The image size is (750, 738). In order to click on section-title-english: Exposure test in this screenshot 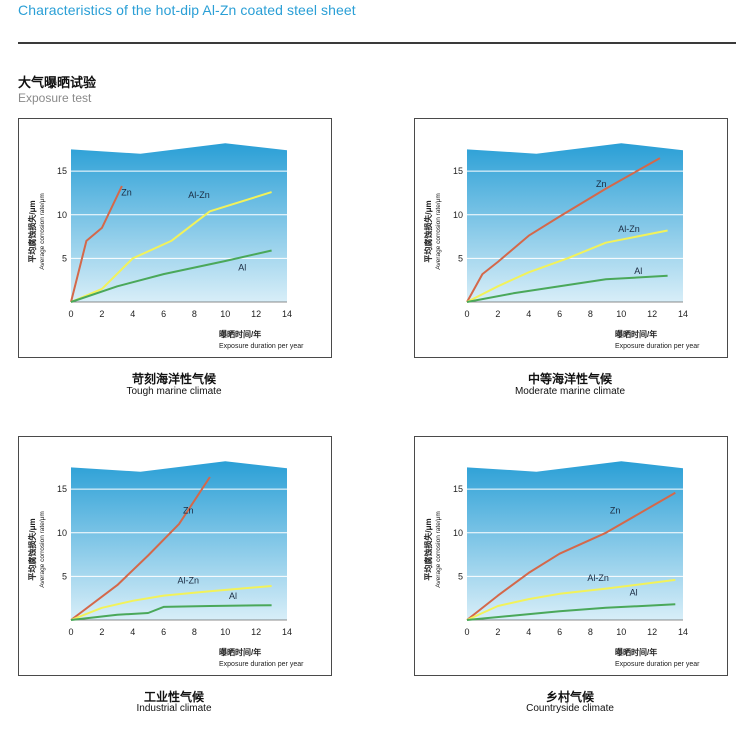, I will do `click(55, 98)`.